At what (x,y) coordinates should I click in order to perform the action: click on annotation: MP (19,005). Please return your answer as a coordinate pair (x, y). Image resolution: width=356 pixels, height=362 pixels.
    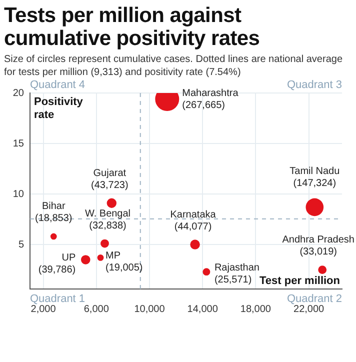
    Looking at the image, I should click on (124, 262).